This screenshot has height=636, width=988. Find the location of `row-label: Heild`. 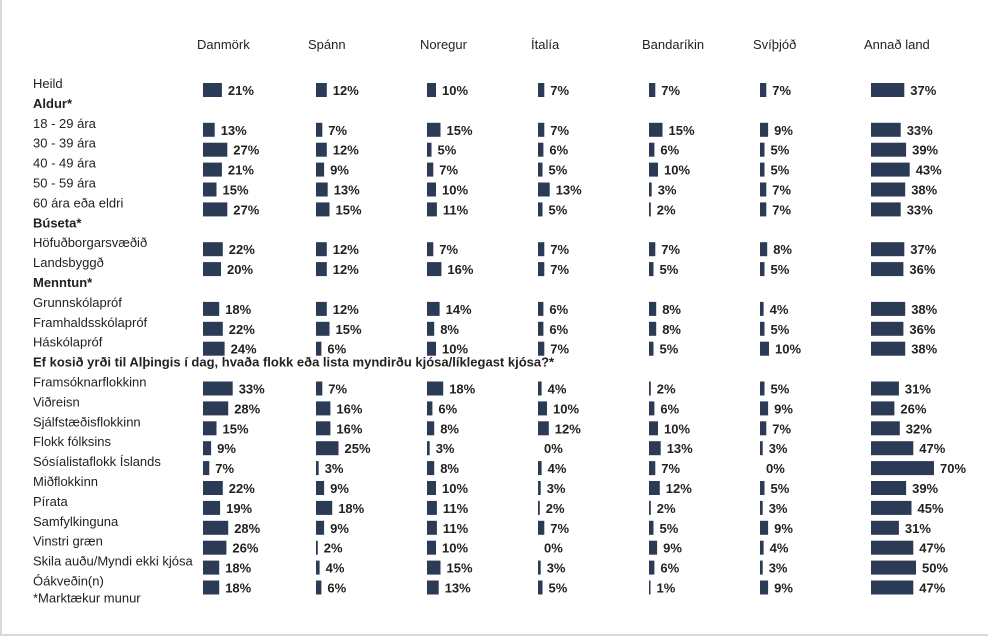

row-label: Heild is located at coordinates (48, 83).